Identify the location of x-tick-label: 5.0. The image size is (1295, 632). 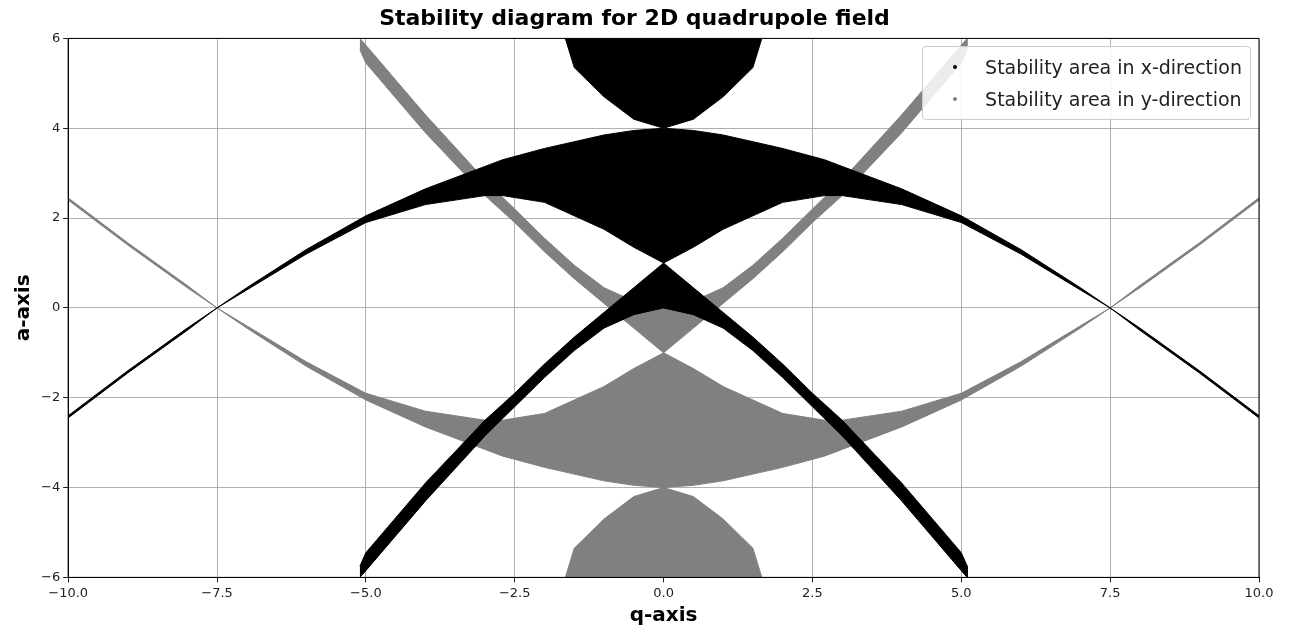
(961, 592).